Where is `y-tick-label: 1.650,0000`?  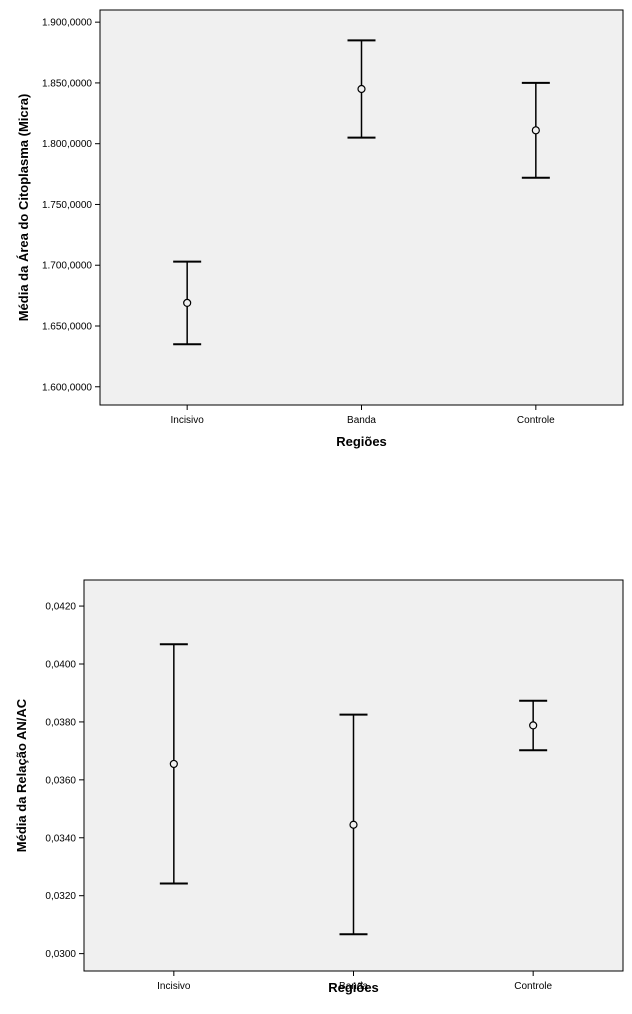 y-tick-label: 1.650,0000 is located at coordinates (67, 327).